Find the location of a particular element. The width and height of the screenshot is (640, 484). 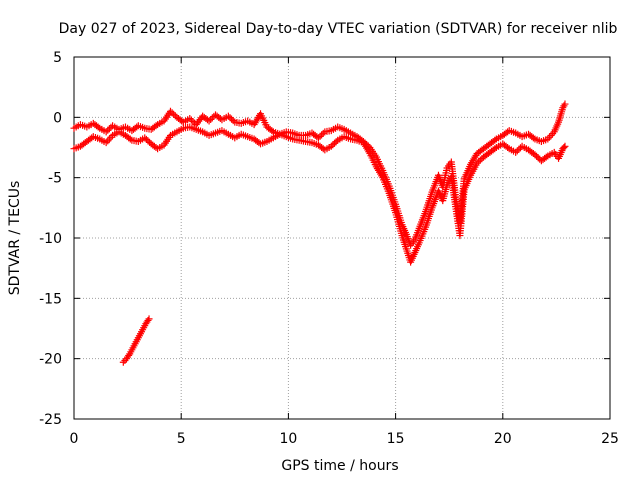

x-tick-label: 25 is located at coordinates (610, 439).